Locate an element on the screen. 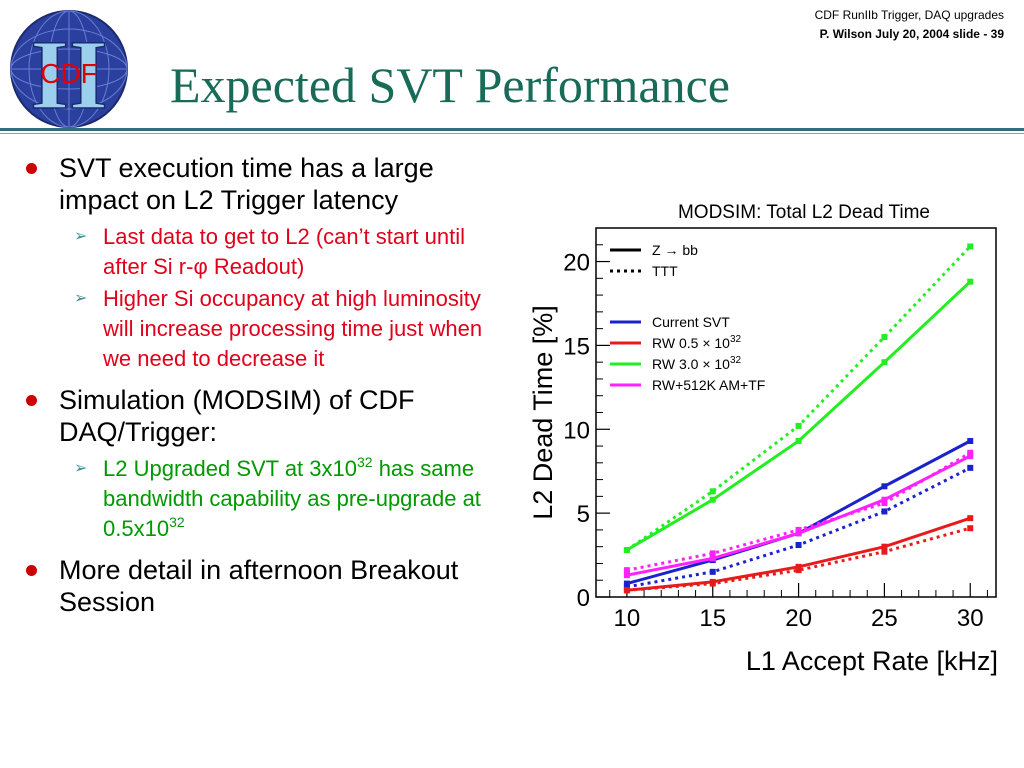  x-tick-label: 10 is located at coordinates (627, 618).